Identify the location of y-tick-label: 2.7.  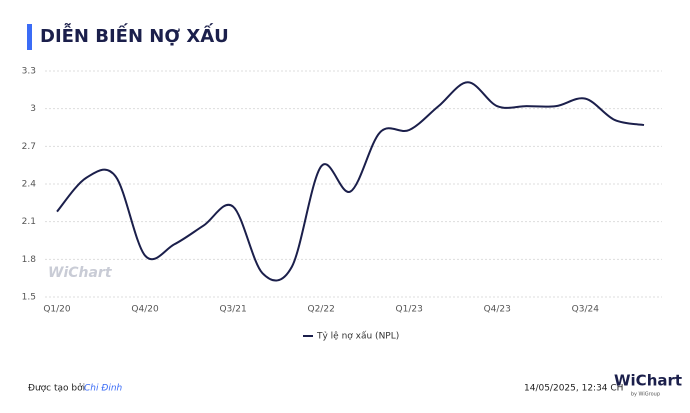
(29, 147).